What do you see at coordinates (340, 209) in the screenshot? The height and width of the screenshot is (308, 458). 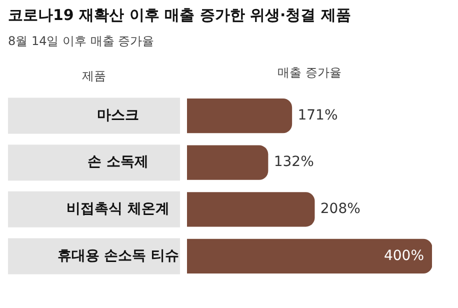 I see `data-label: 208%` at bounding box center [340, 209].